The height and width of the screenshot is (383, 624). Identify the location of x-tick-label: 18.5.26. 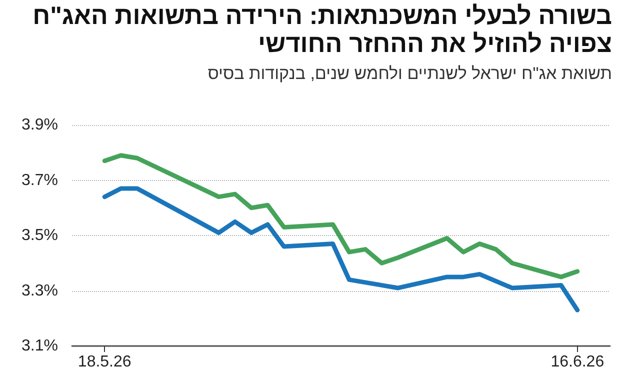
(105, 362).